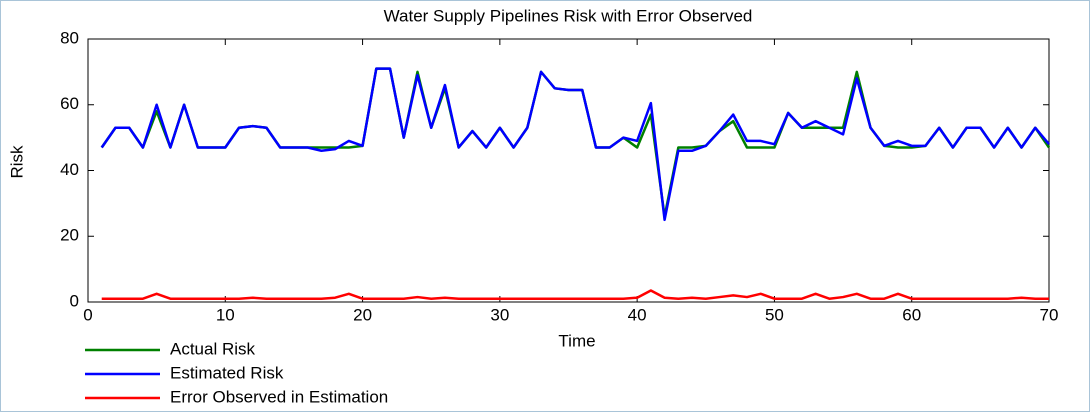  What do you see at coordinates (69, 103) in the screenshot?
I see `y-tick-label: 60` at bounding box center [69, 103].